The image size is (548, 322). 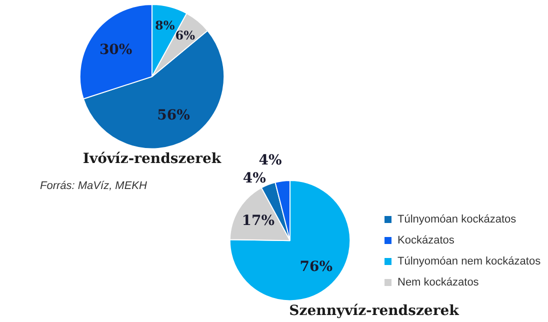 I want to click on data-label: 6%, so click(x=185, y=35).